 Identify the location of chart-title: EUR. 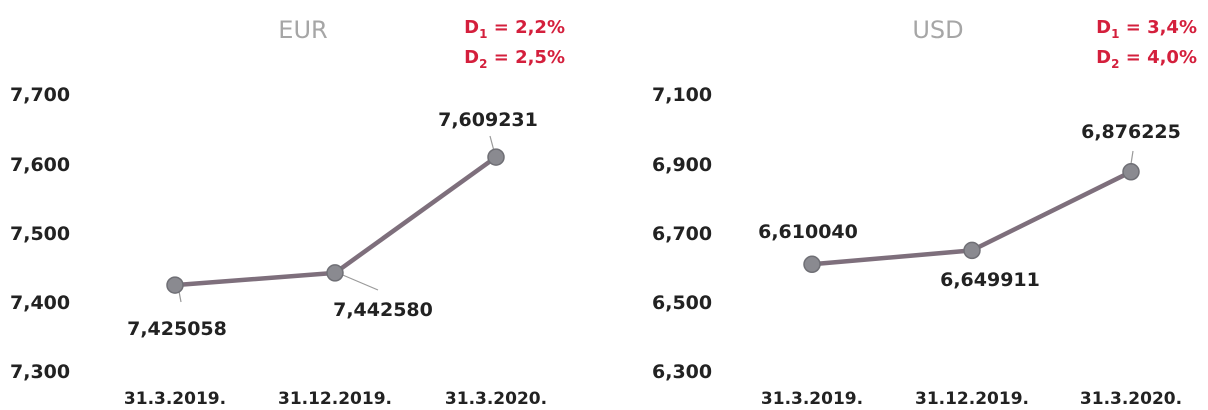
(302, 30).